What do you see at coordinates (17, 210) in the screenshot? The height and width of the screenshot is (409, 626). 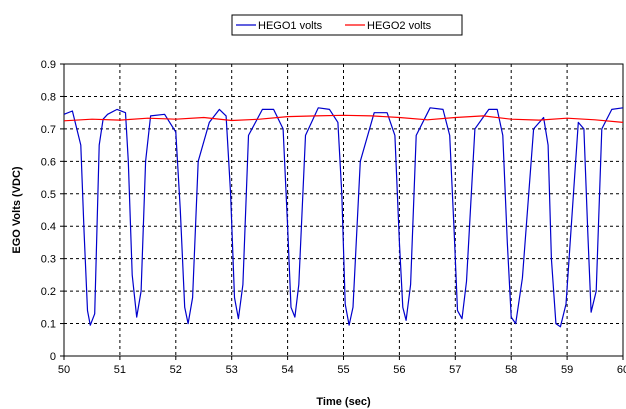 I see `y-axis-title: EGO Volts (VDC)` at bounding box center [17, 210].